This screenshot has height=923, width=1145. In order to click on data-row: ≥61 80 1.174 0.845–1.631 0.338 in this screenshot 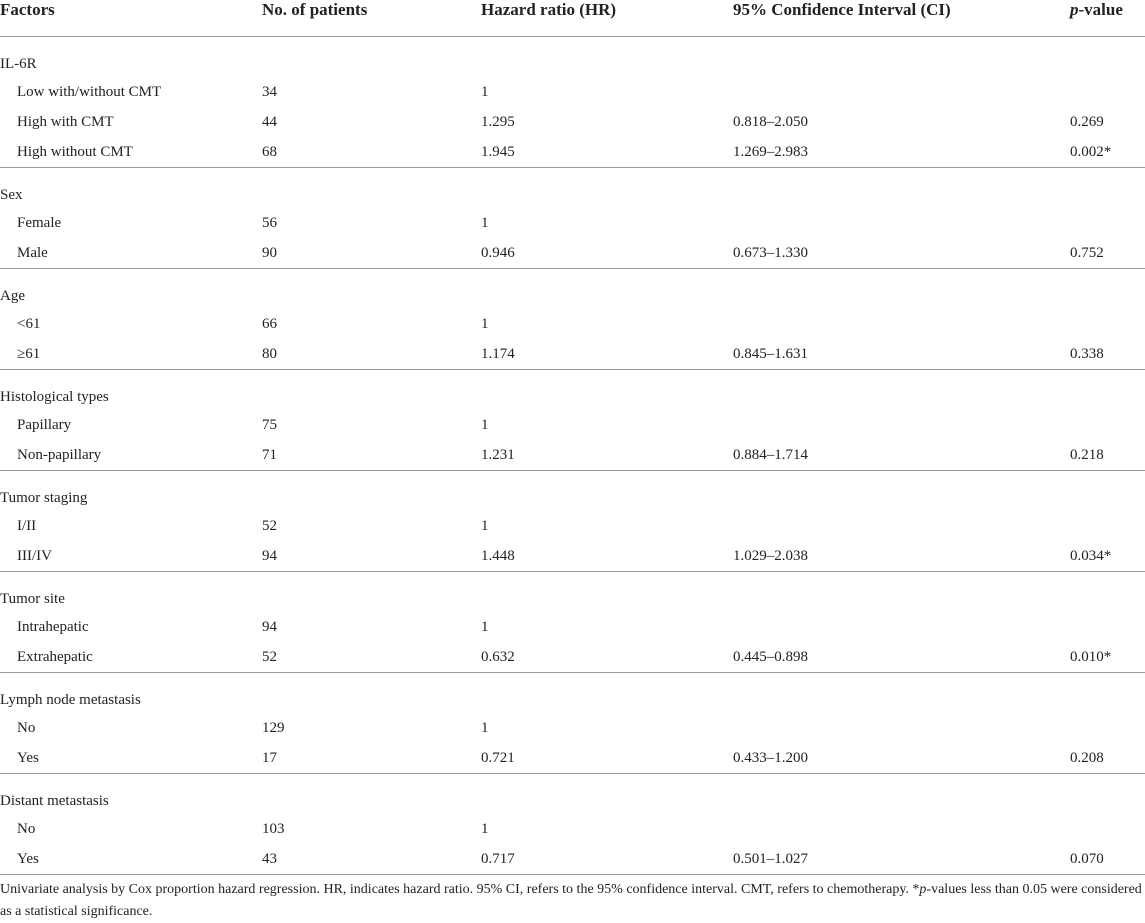, I will do `click(572, 354)`.